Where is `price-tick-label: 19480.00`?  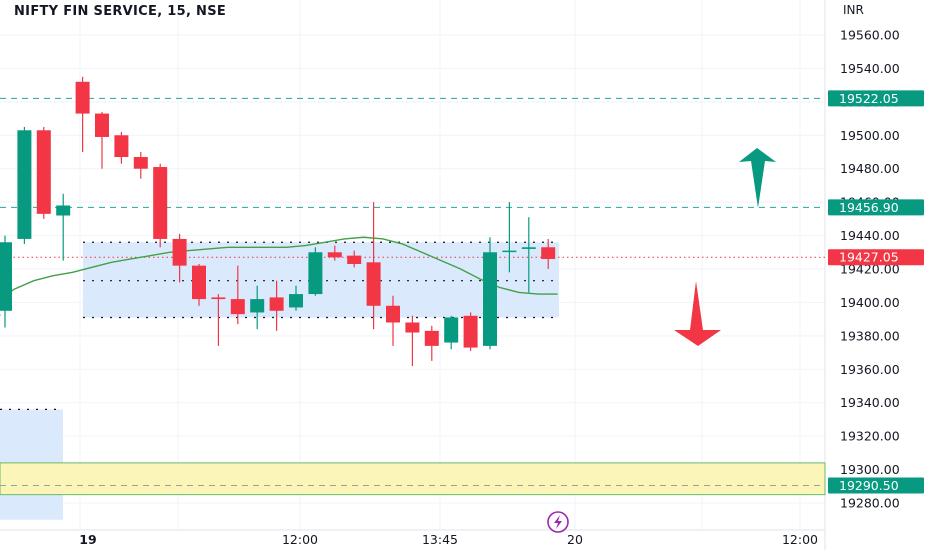 price-tick-label: 19480.00 is located at coordinates (870, 168).